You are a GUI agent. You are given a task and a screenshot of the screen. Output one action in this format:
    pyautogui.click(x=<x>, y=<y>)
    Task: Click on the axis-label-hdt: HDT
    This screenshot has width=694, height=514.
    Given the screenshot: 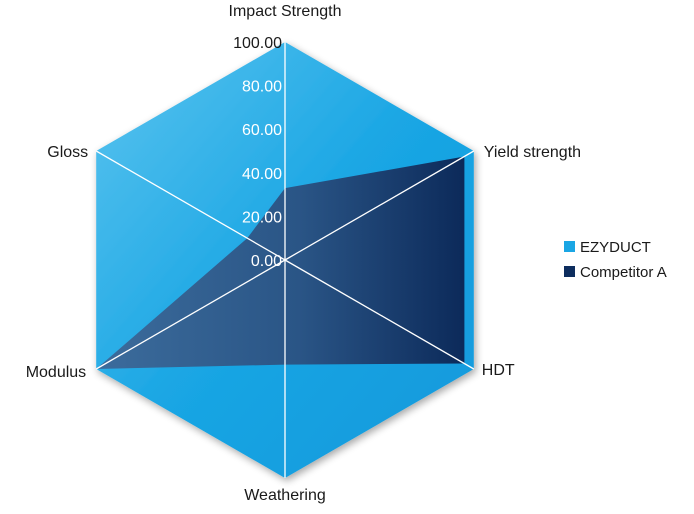 What is the action you would take?
    pyautogui.click(x=498, y=370)
    